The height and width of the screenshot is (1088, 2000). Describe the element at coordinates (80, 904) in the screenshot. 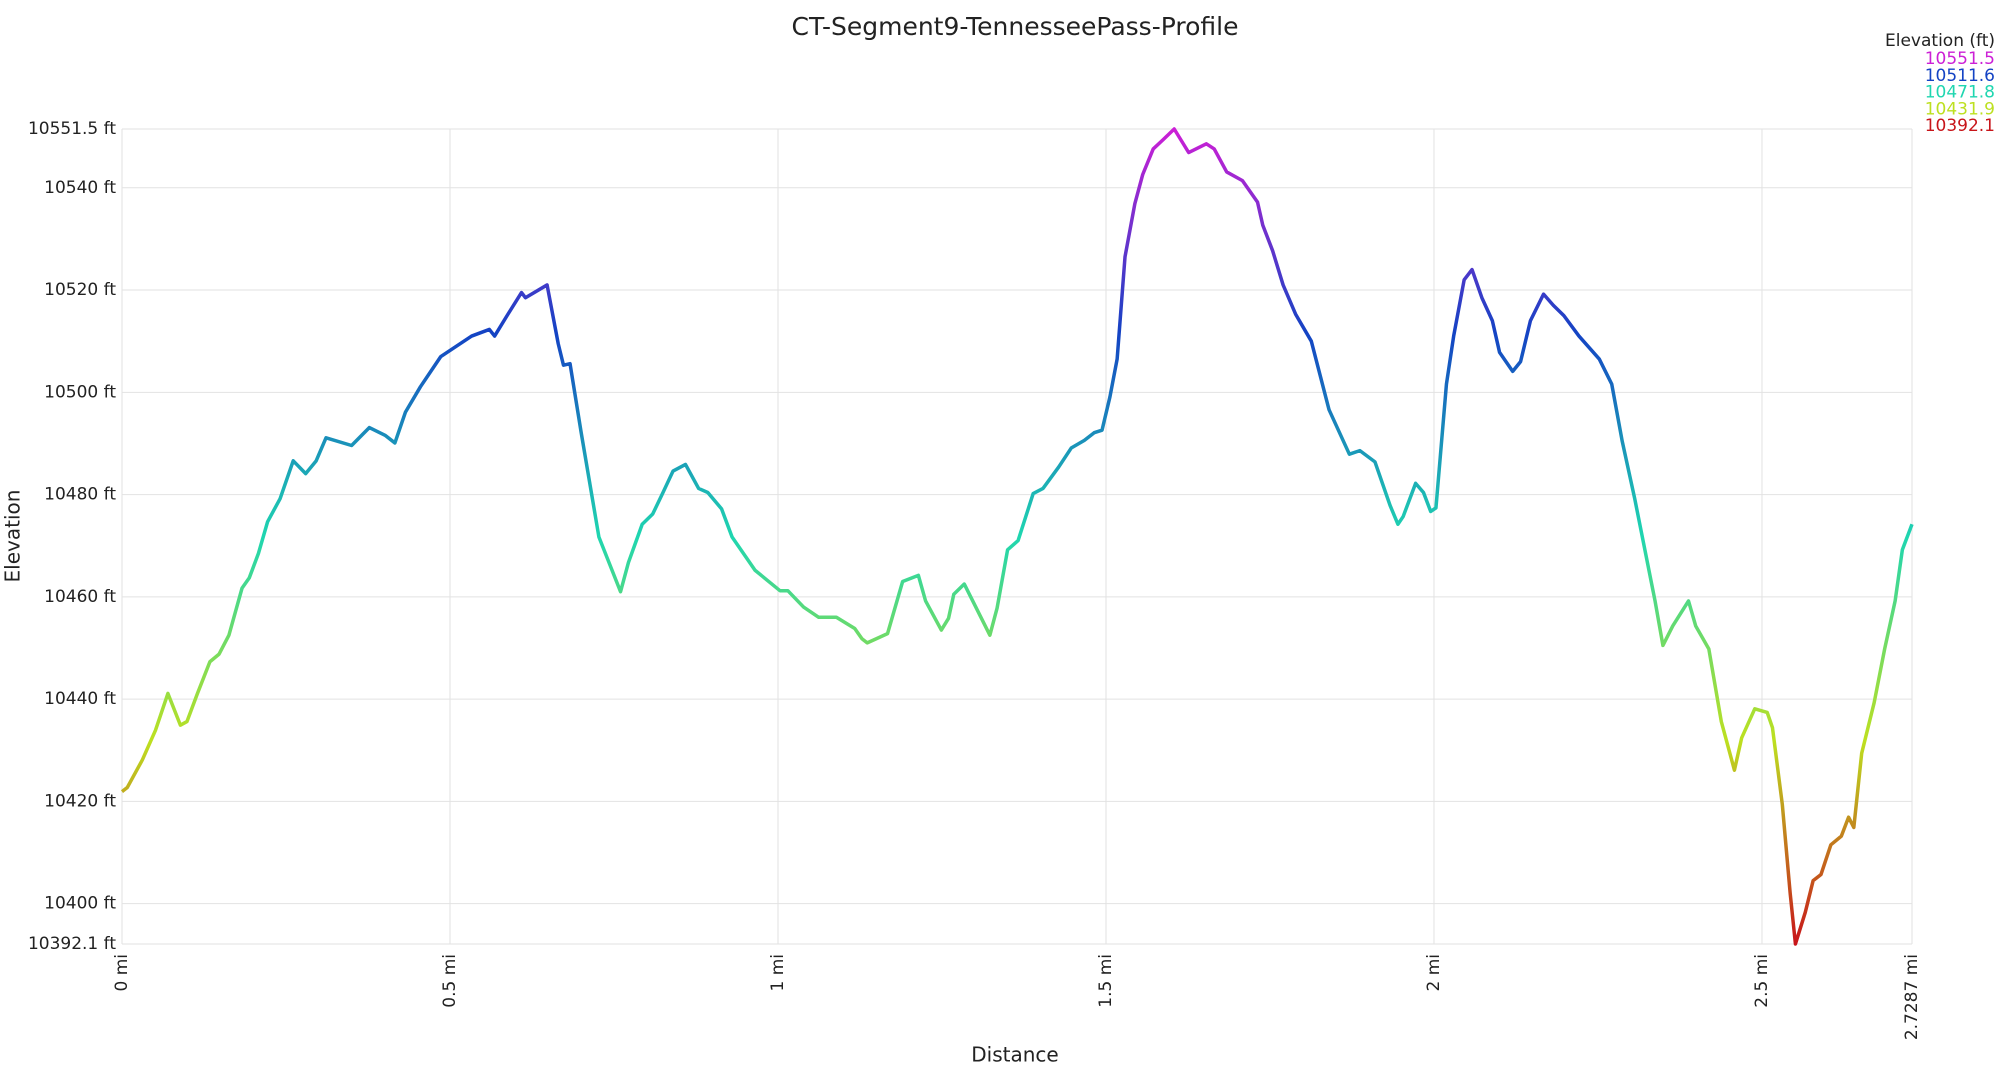

I see `y-tick-label: 10400 ft` at that location.